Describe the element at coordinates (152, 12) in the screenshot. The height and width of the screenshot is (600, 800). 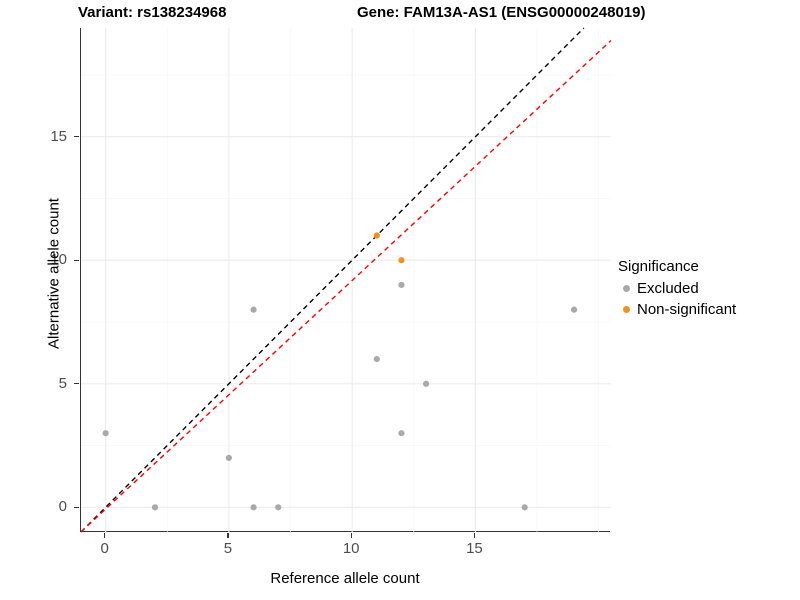
I see `variant-title: Variant: rs138234968` at that location.